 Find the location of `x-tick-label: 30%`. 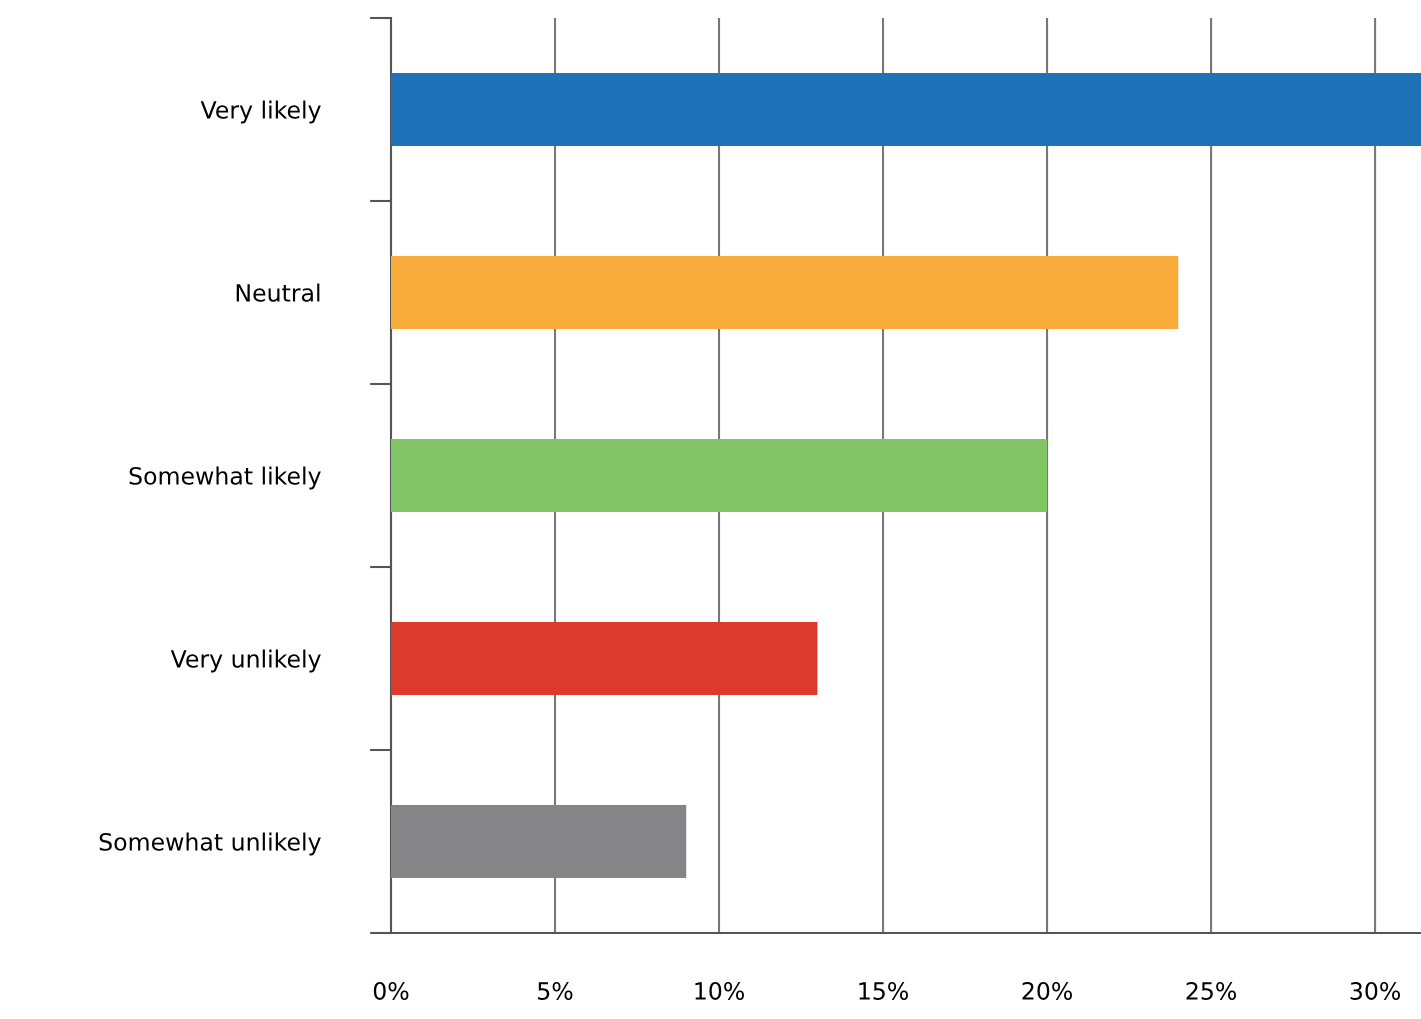

x-tick-label: 30% is located at coordinates (1375, 991).